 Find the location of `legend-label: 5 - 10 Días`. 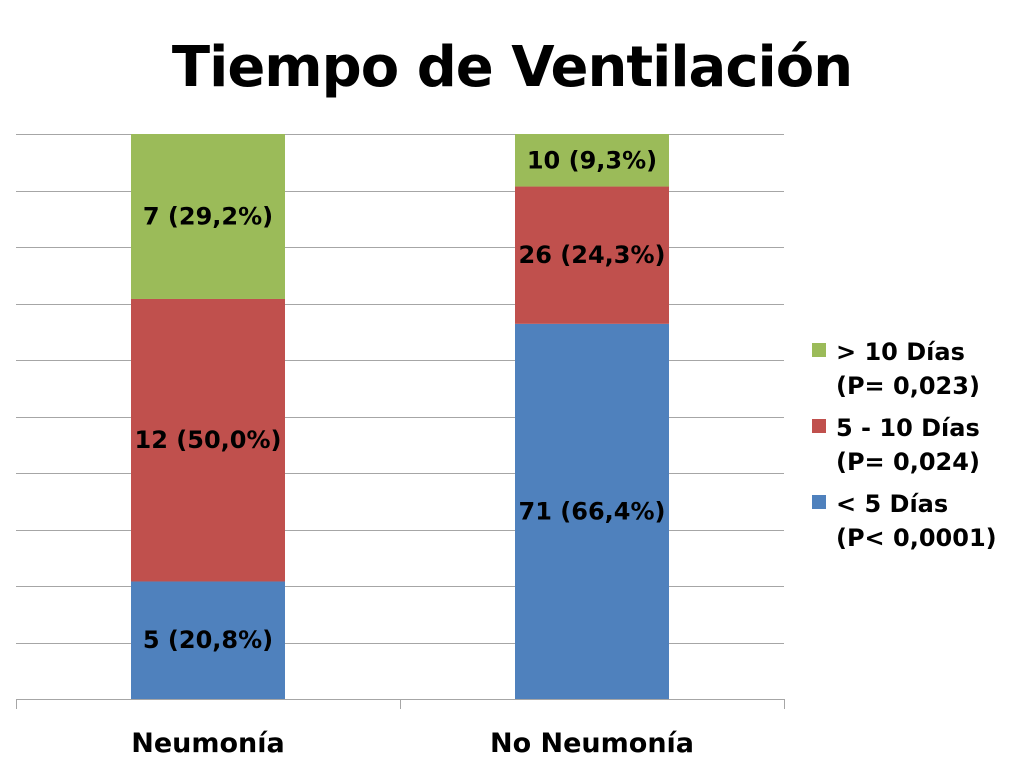

legend-label: 5 - 10 Días is located at coordinates (908, 428).